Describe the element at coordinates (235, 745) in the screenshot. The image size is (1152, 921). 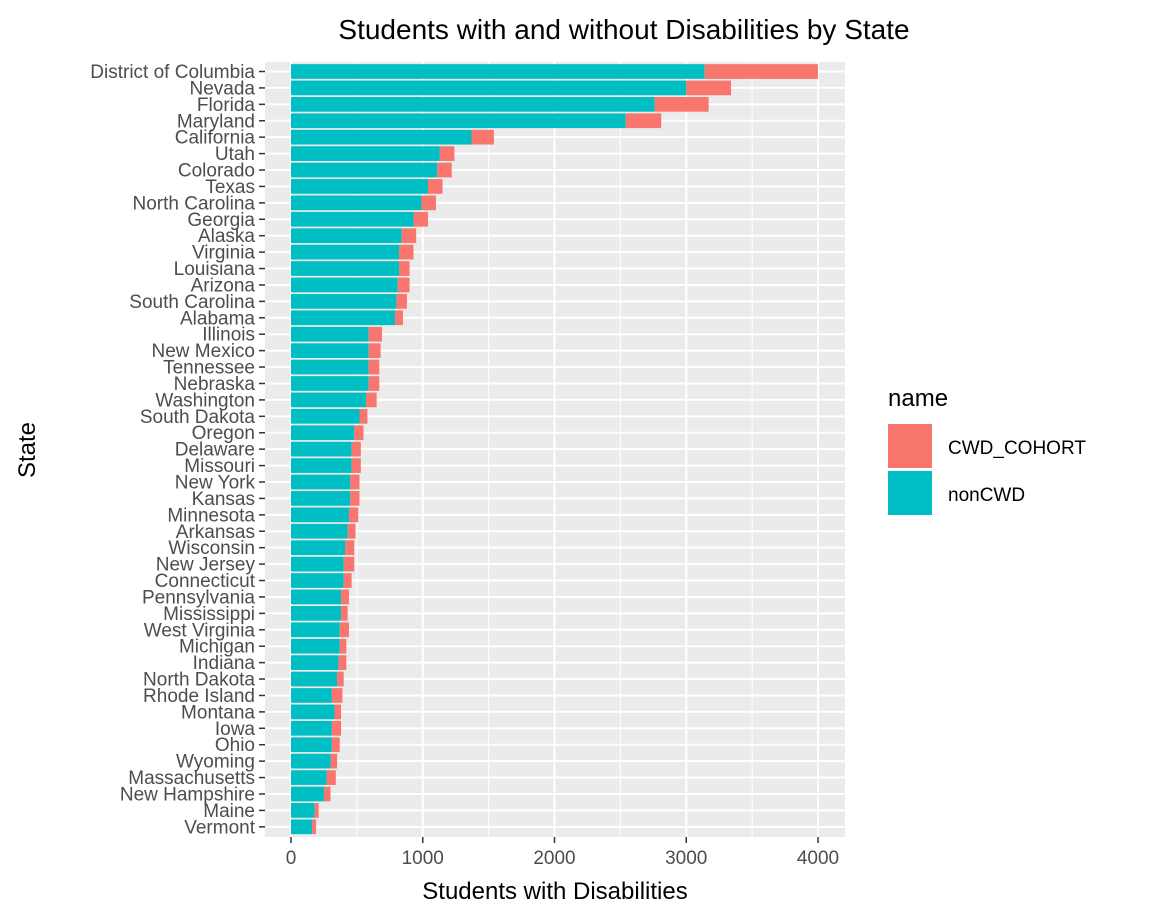
I see `y-tick-label: Ohio` at that location.